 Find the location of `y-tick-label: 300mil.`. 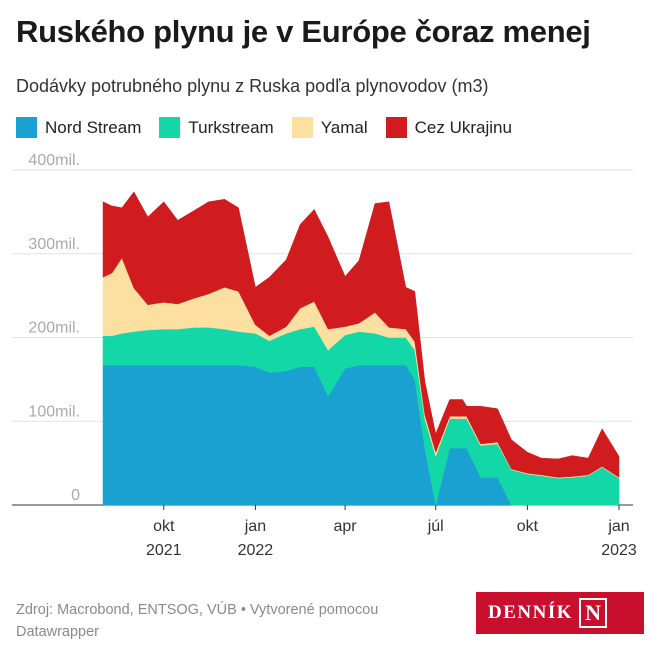

y-tick-label: 300mil. is located at coordinates (54, 244).